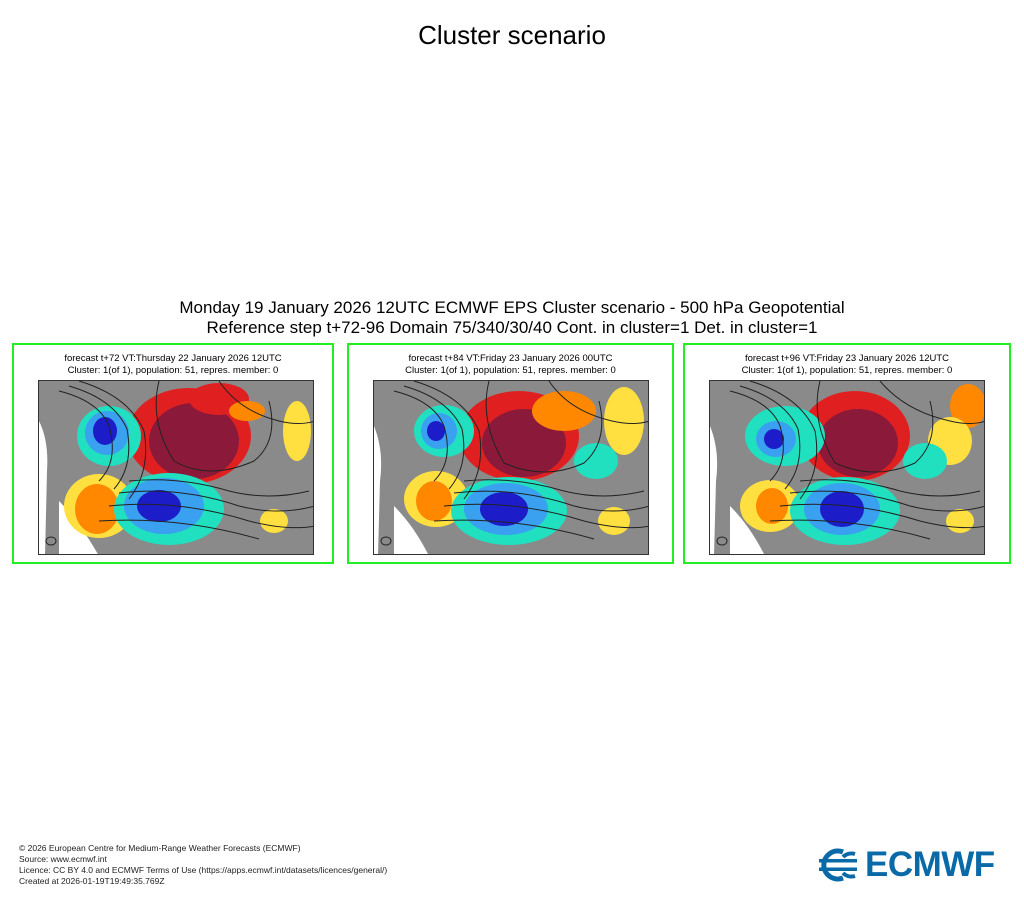 The image size is (1024, 922). What do you see at coordinates (838, 865) in the screenshot?
I see `ecmwf-logo-icon` at bounding box center [838, 865].